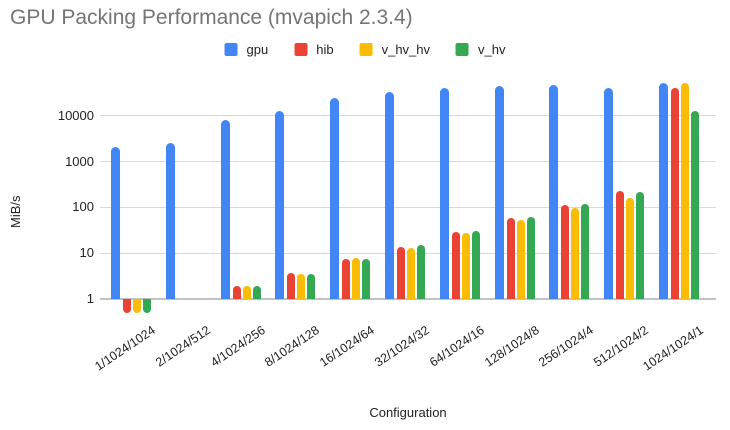  I want to click on bar-hib-4/1024/256, so click(236, 292).